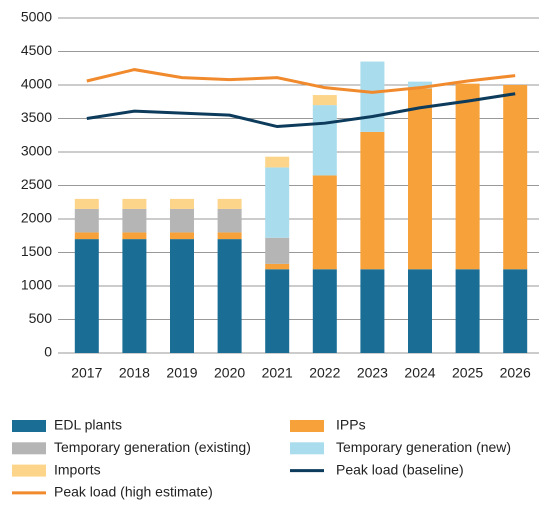 The height and width of the screenshot is (506, 548). Describe the element at coordinates (88, 425) in the screenshot. I see `legend-label: EDL plants` at that location.